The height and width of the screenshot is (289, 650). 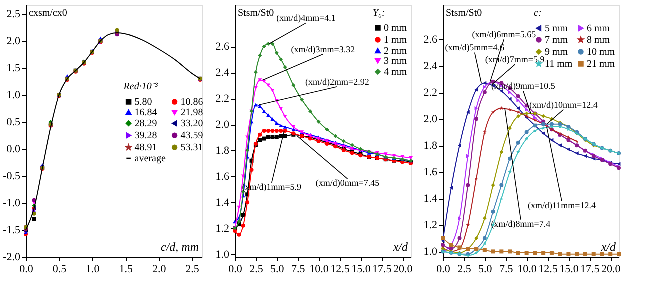 I want to click on annotation: (xm/d)4mm=4.1, so click(x=306, y=18).